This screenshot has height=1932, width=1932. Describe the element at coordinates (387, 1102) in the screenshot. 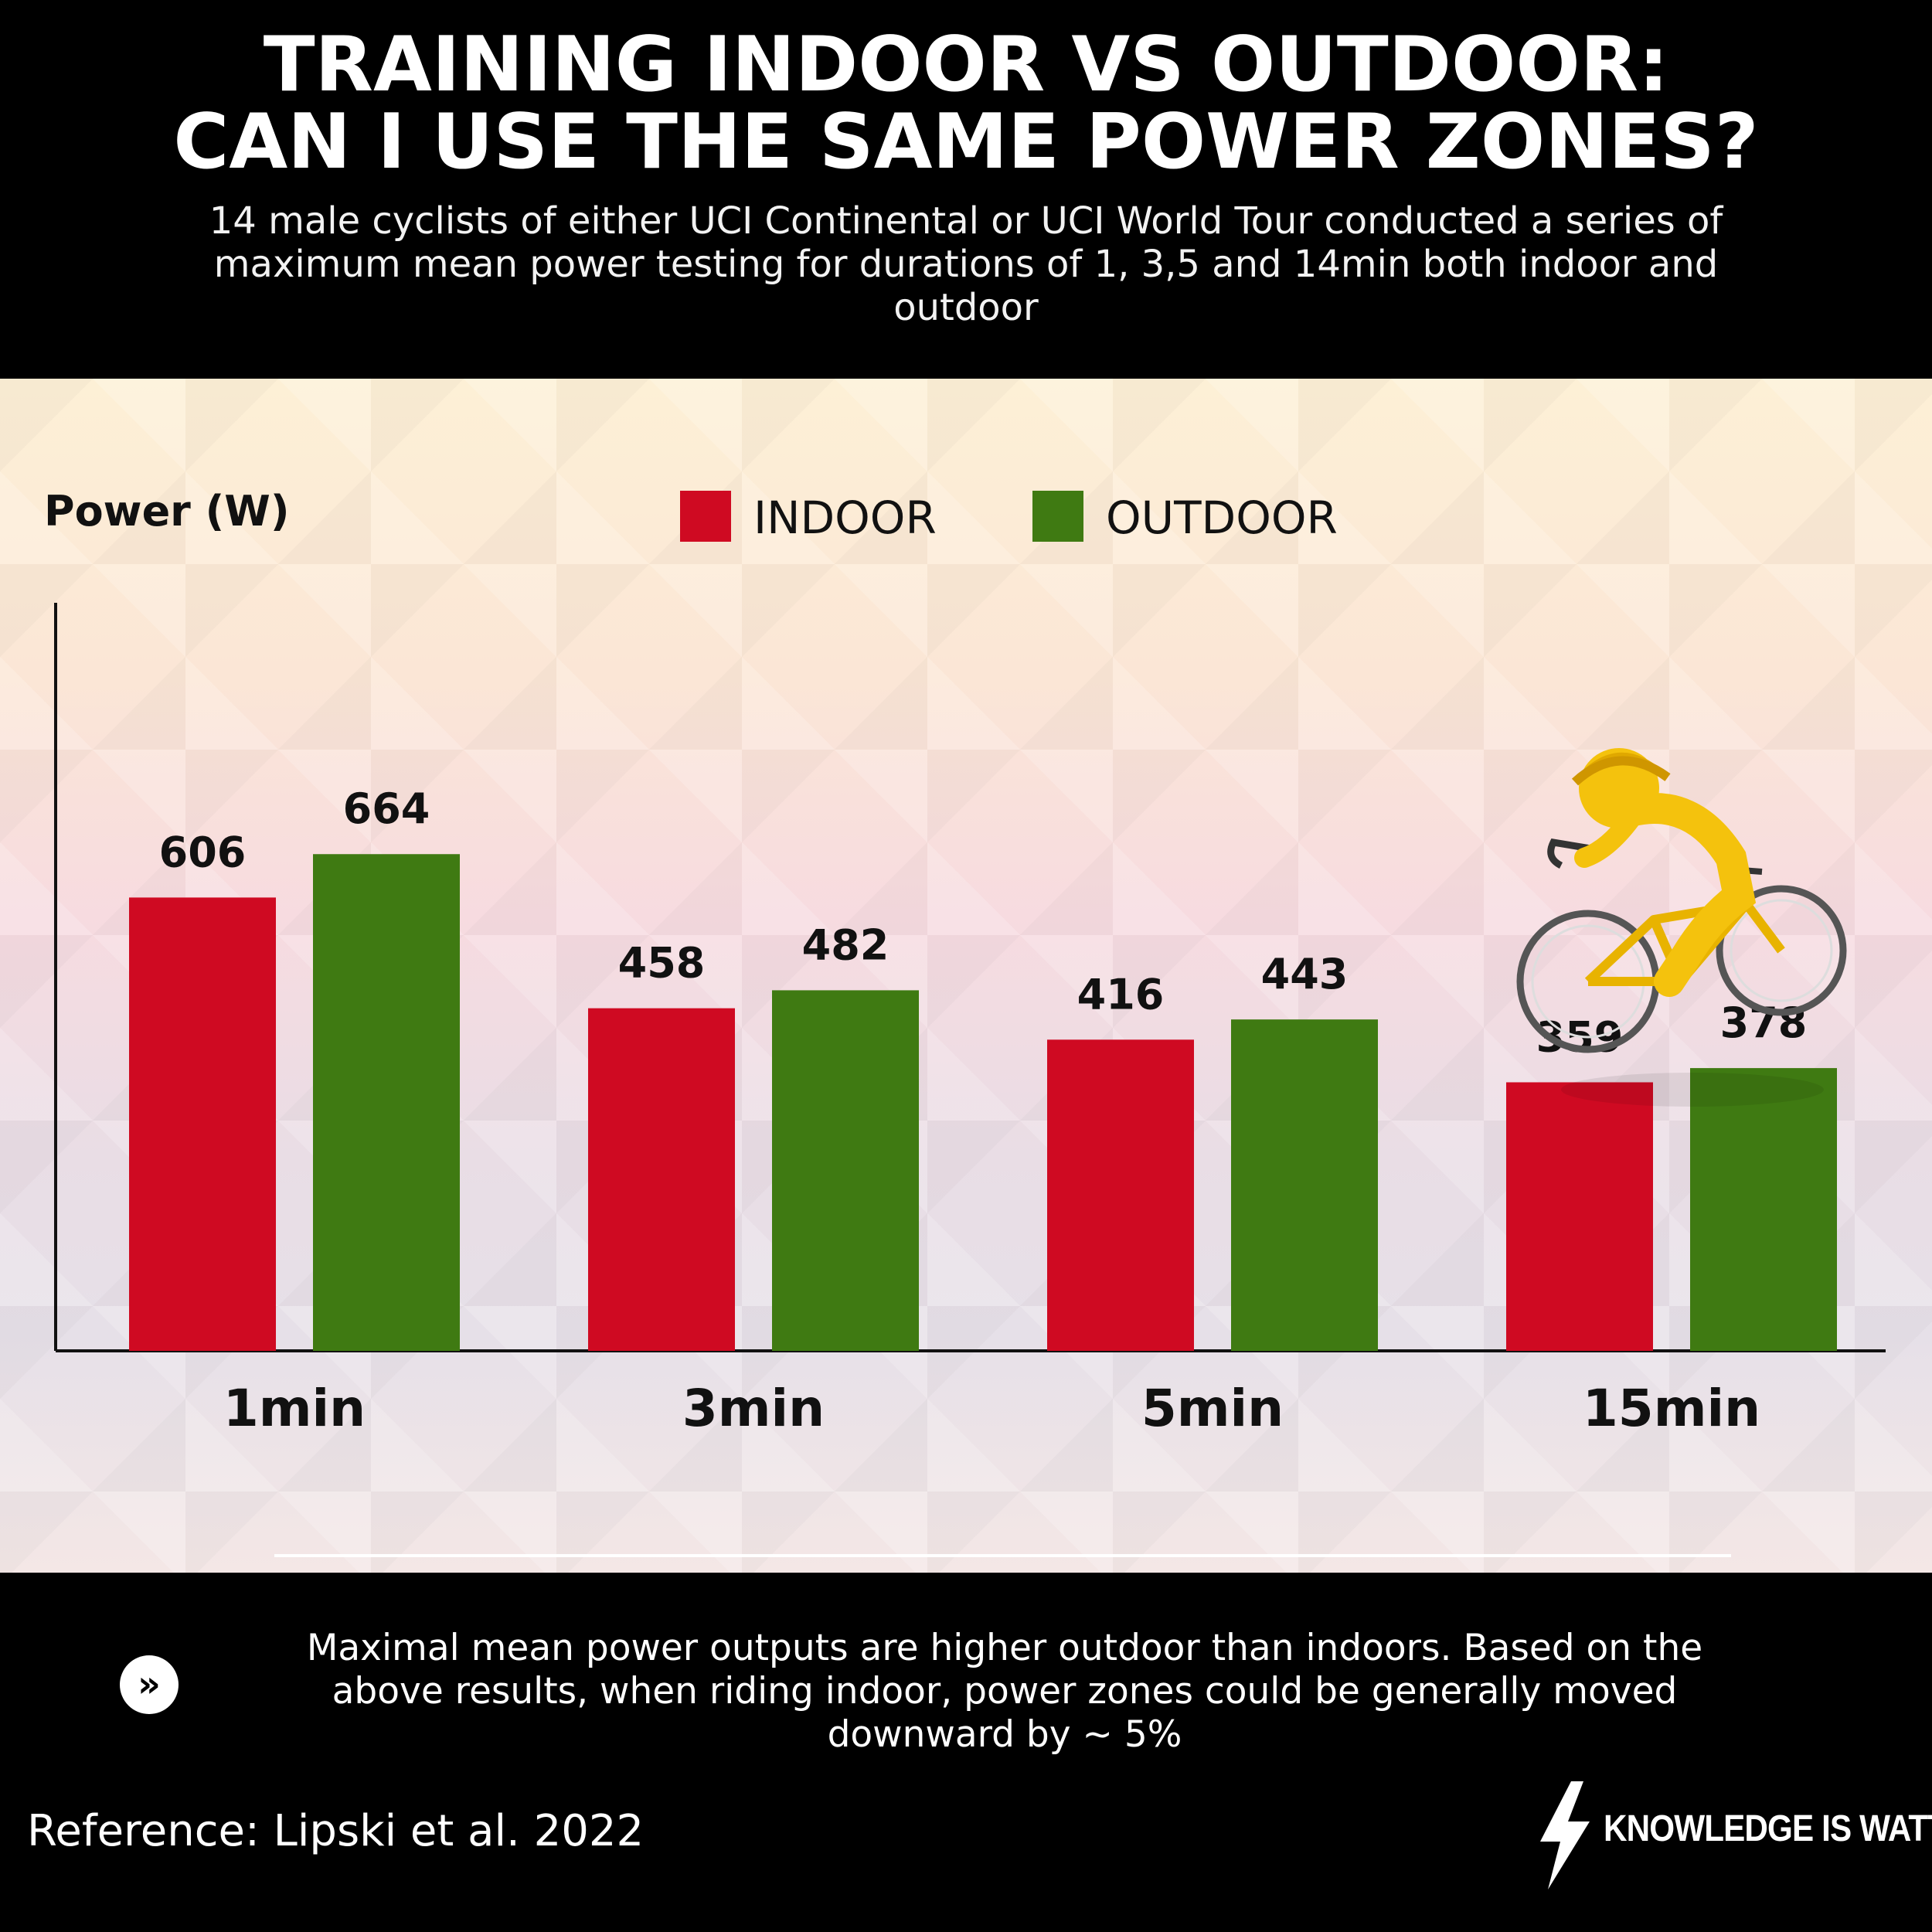

I see `bar-outdoor-1min` at that location.